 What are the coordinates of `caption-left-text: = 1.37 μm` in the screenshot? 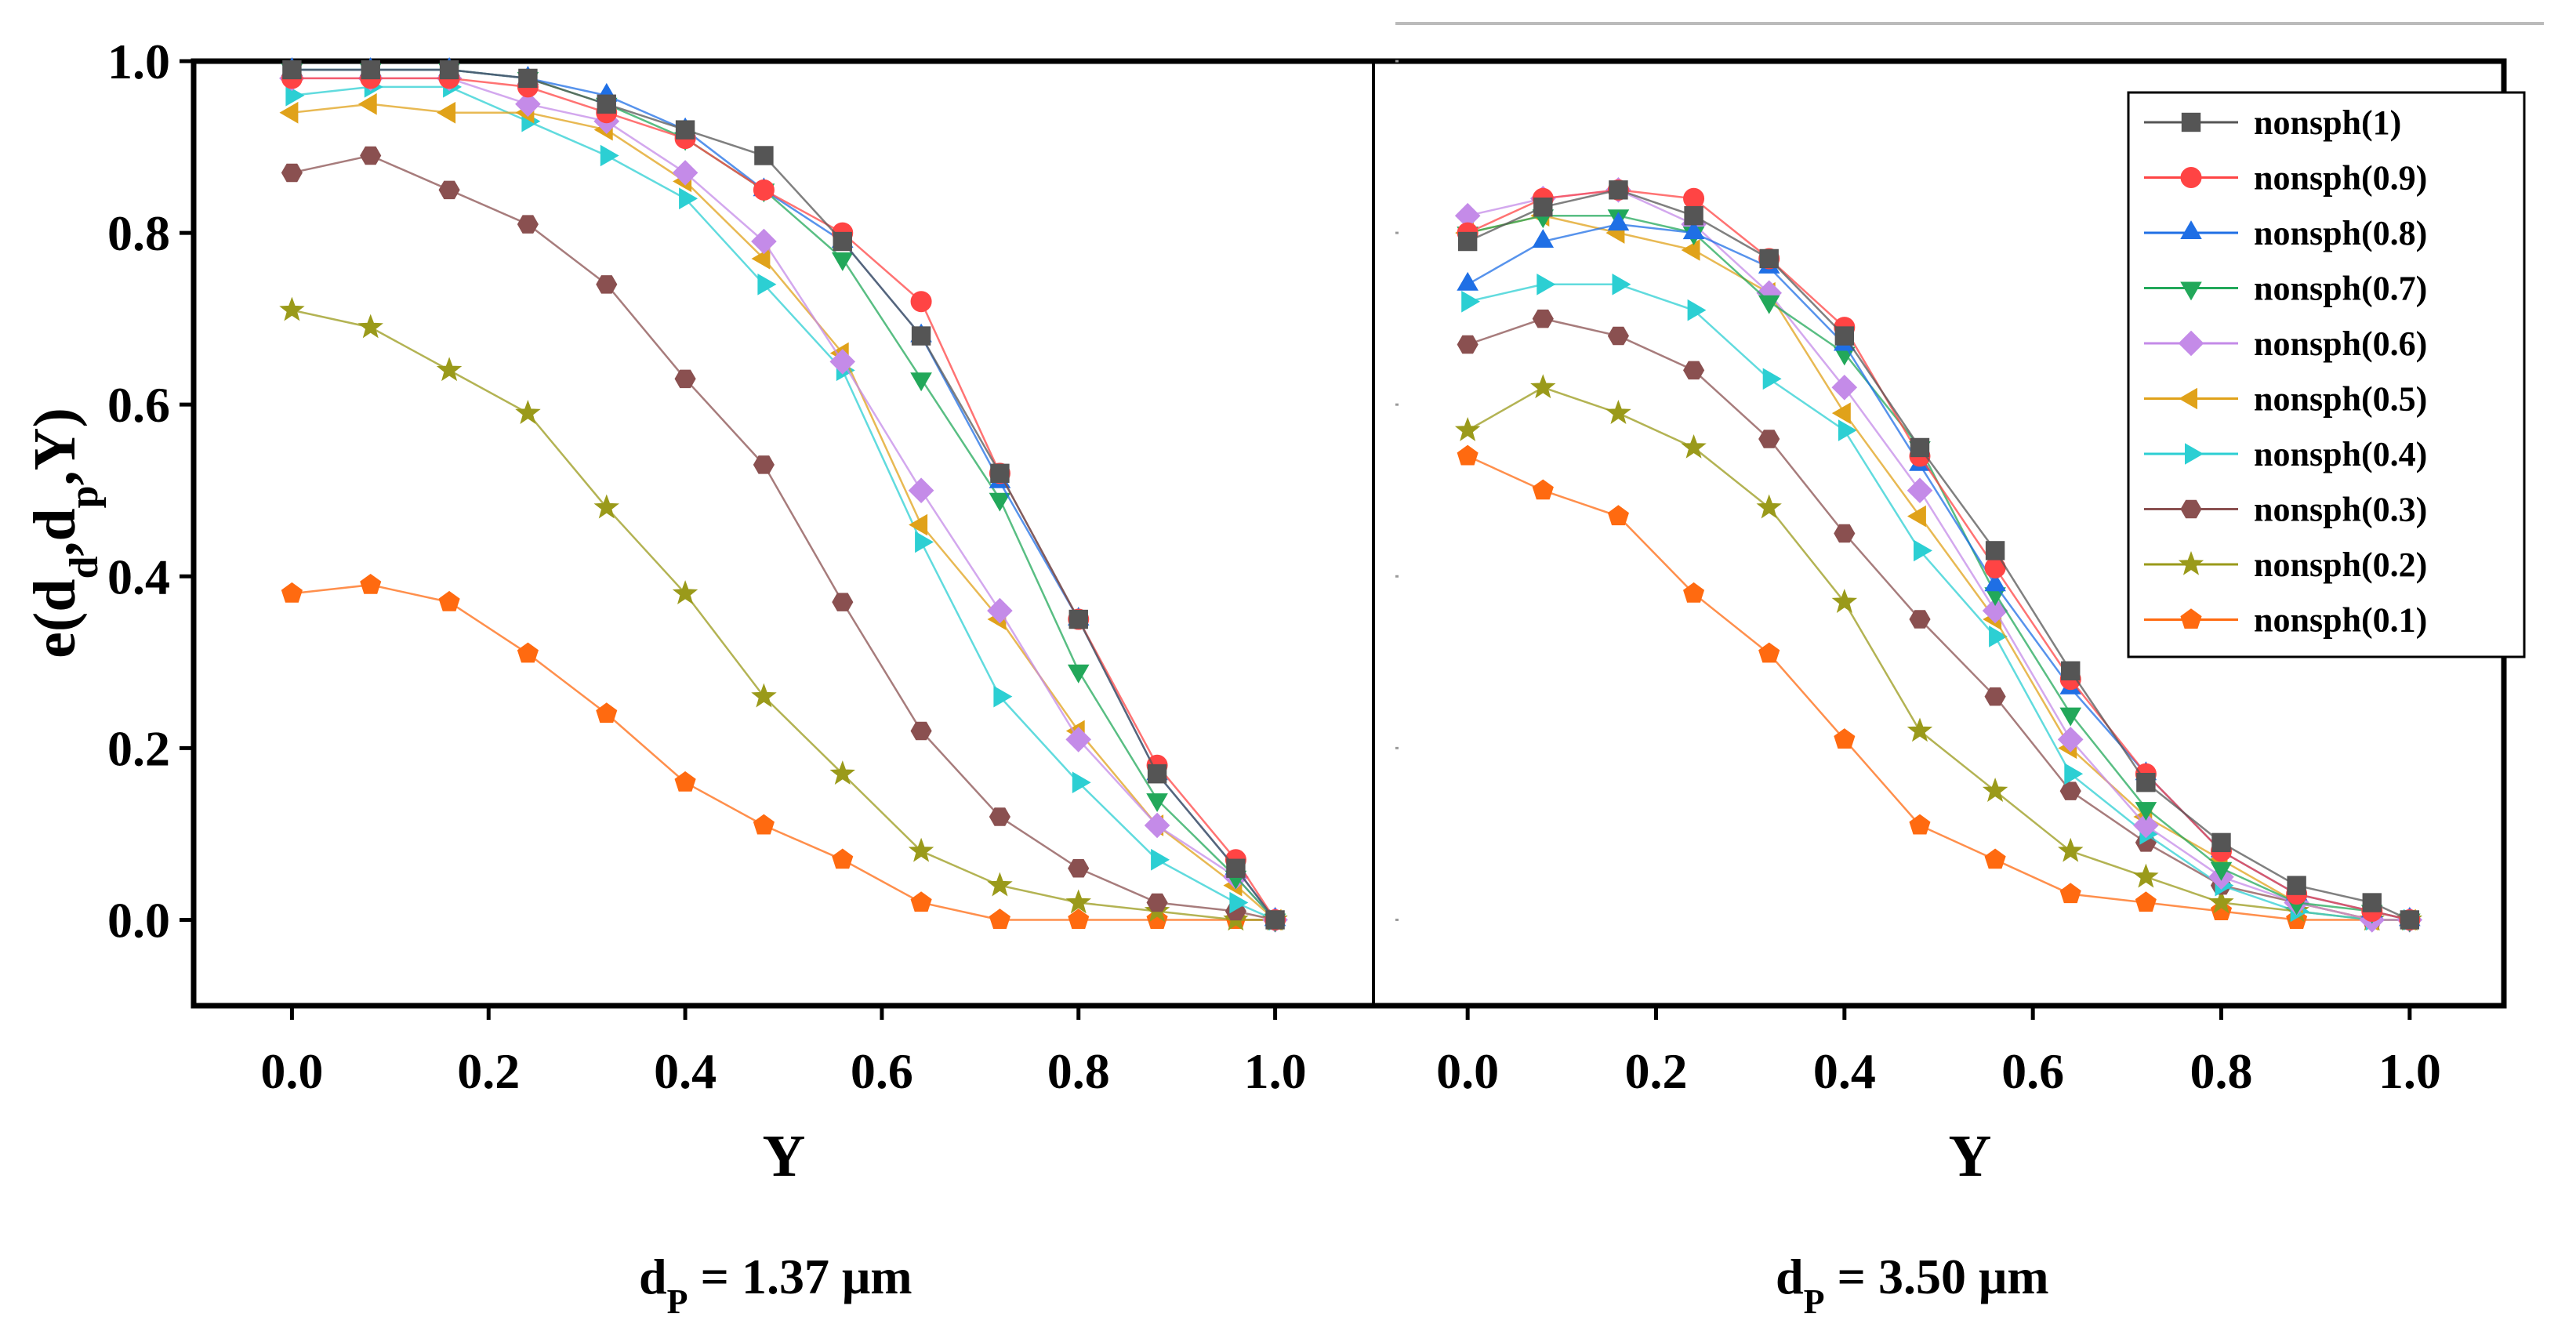 It's located at (800, 1276).